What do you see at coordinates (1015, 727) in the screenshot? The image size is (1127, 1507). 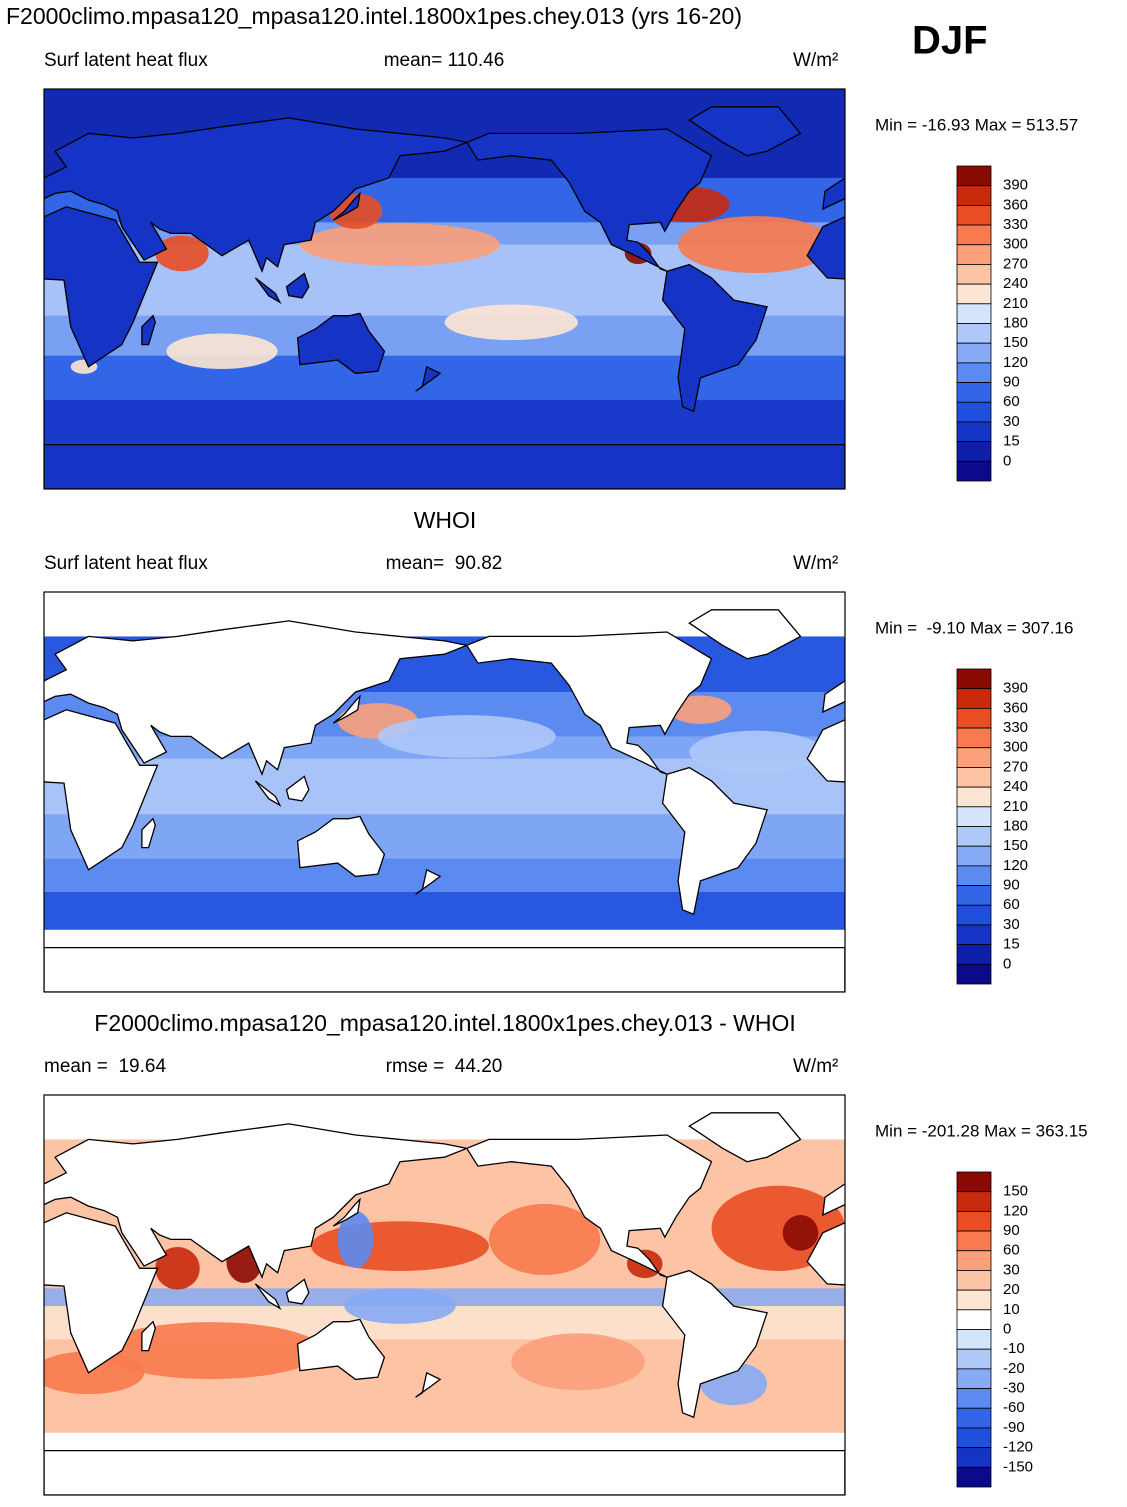 I see `colorbar-label: 330` at bounding box center [1015, 727].